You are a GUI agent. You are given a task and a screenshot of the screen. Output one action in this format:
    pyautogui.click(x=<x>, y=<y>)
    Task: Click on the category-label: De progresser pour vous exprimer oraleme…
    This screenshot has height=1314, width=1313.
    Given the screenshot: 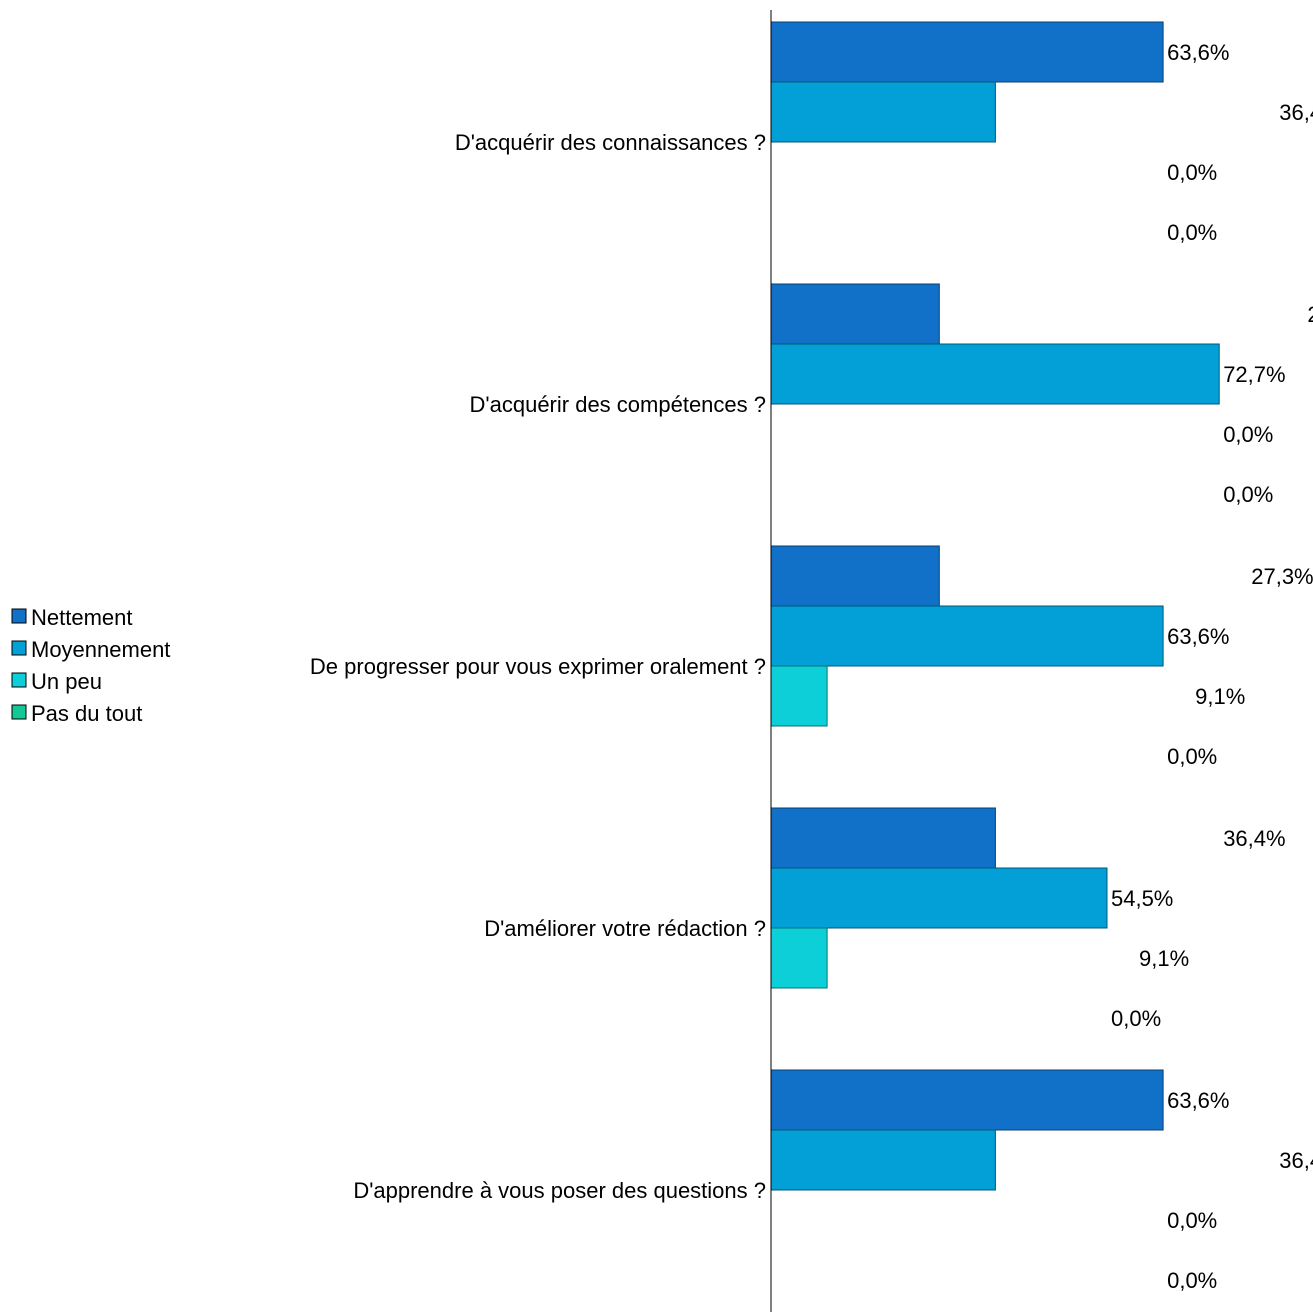 What is the action you would take?
    pyautogui.click(x=538, y=666)
    